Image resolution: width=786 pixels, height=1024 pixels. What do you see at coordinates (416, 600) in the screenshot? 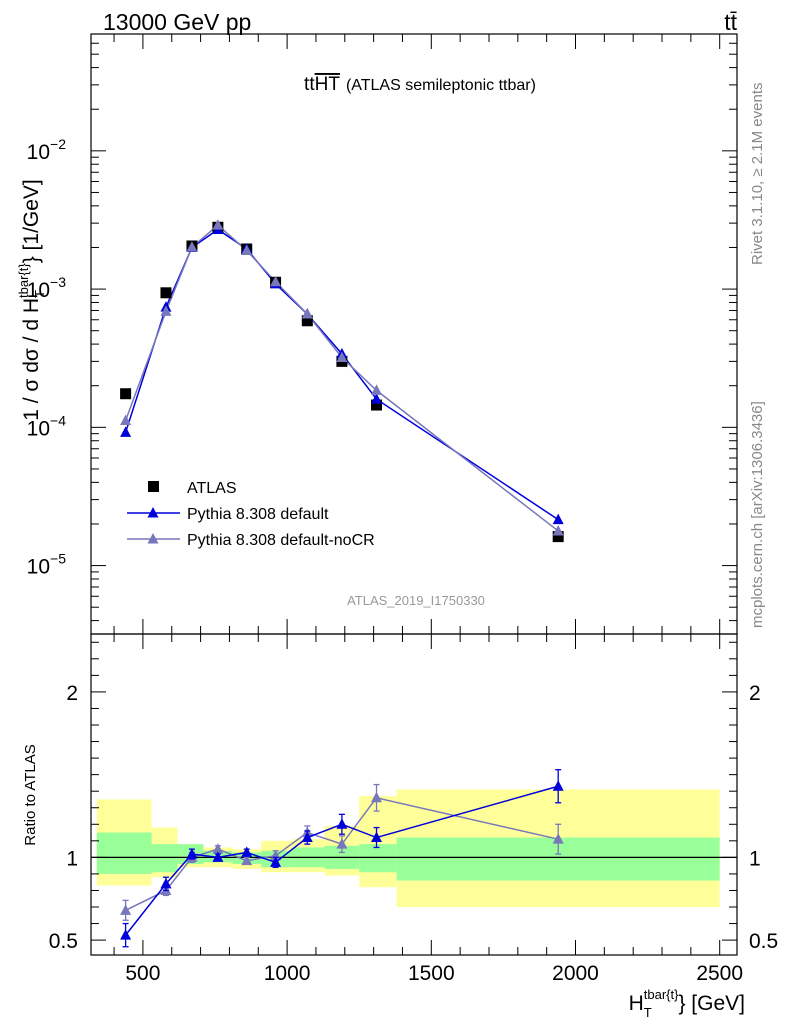
I see `analysis-watermark: ATLAS_2019_I1750330` at bounding box center [416, 600].